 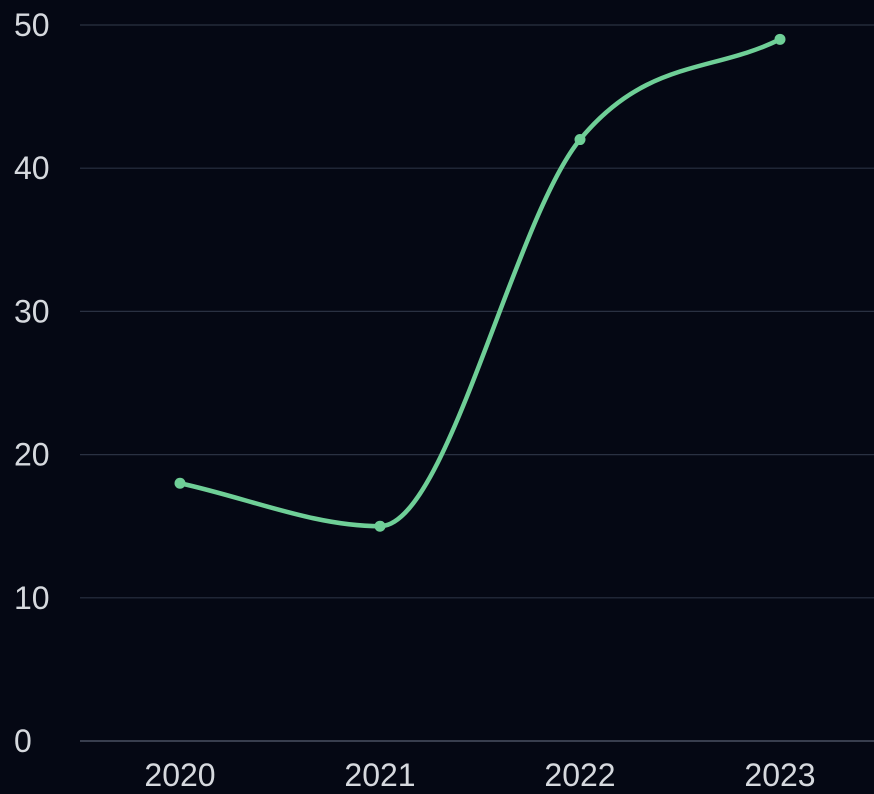 What do you see at coordinates (779, 775) in the screenshot?
I see `x-tick-label-2023: 2023` at bounding box center [779, 775].